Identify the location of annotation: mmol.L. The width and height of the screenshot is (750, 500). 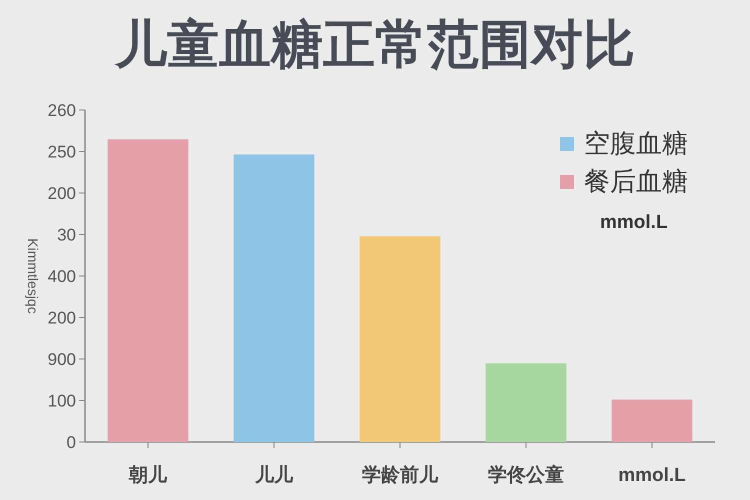
(634, 222).